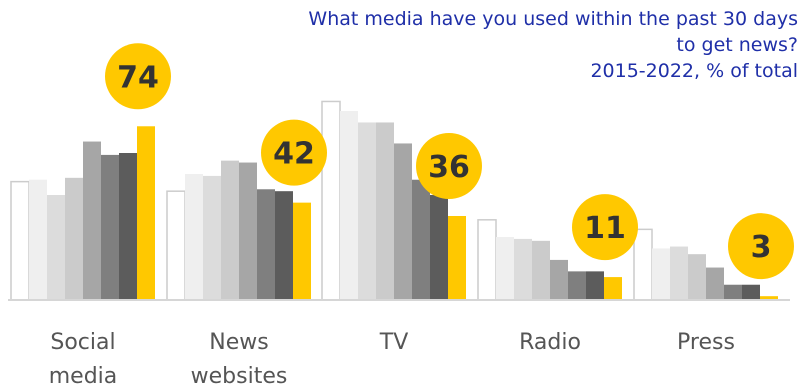  Describe the element at coordinates (146, 213) in the screenshot. I see `bar-0-2022` at that location.